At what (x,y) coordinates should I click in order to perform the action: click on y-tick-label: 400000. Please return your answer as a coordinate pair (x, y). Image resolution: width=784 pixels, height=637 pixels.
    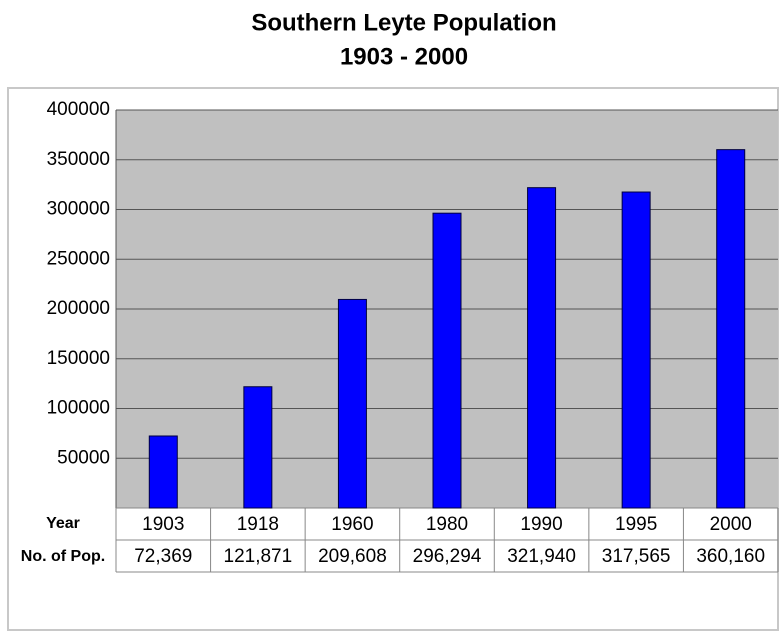
    Looking at the image, I should click on (78, 109).